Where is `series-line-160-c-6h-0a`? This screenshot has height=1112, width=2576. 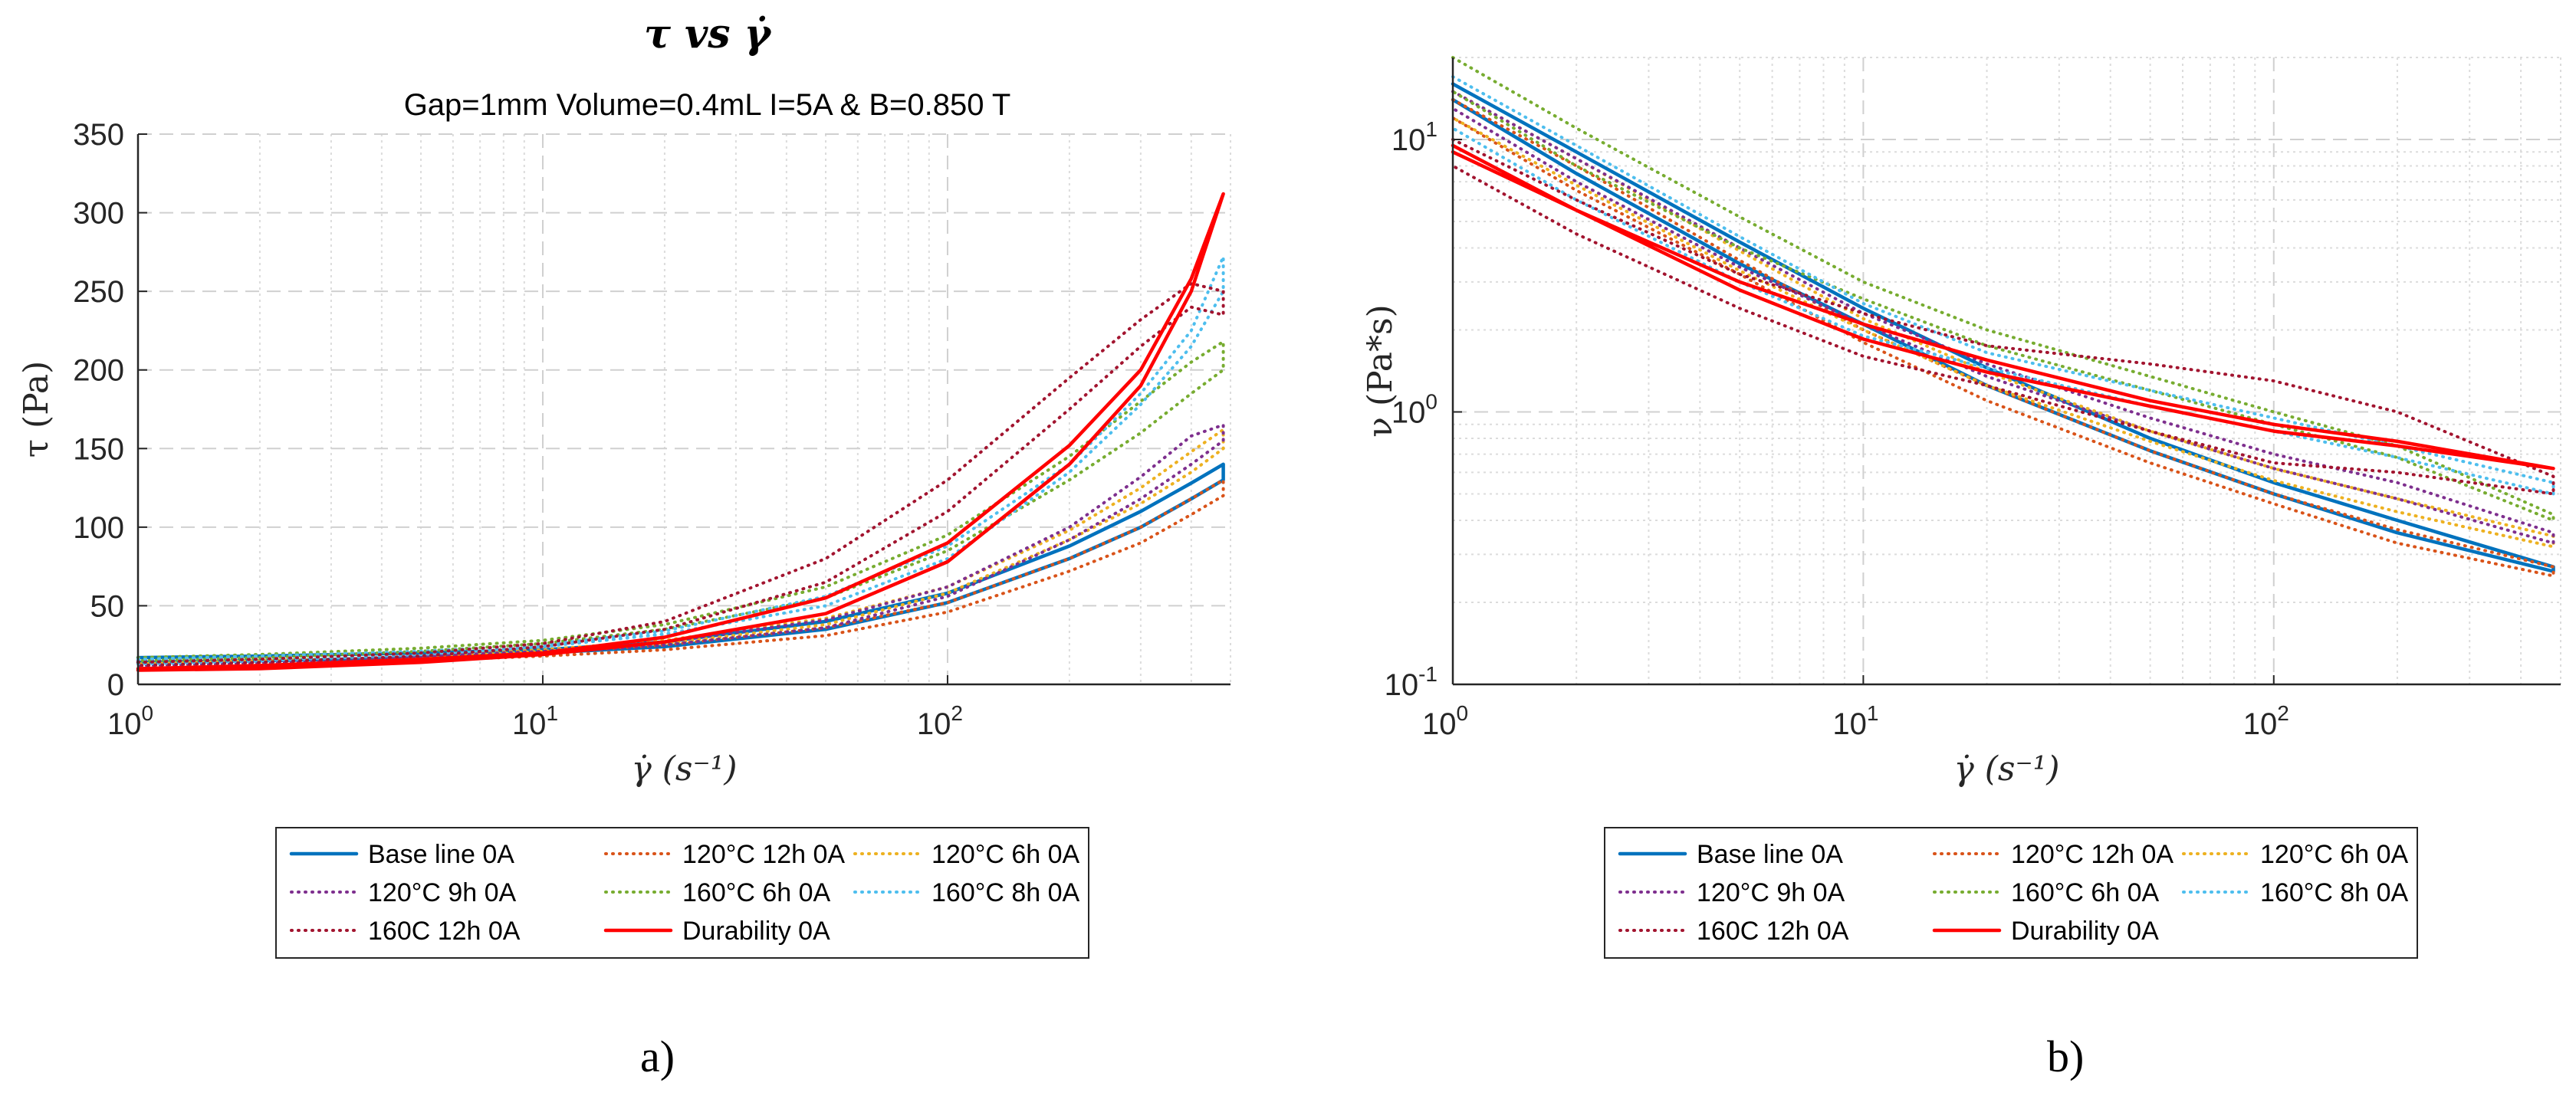
series-line-160-c-6h-0a is located at coordinates (680, 501).